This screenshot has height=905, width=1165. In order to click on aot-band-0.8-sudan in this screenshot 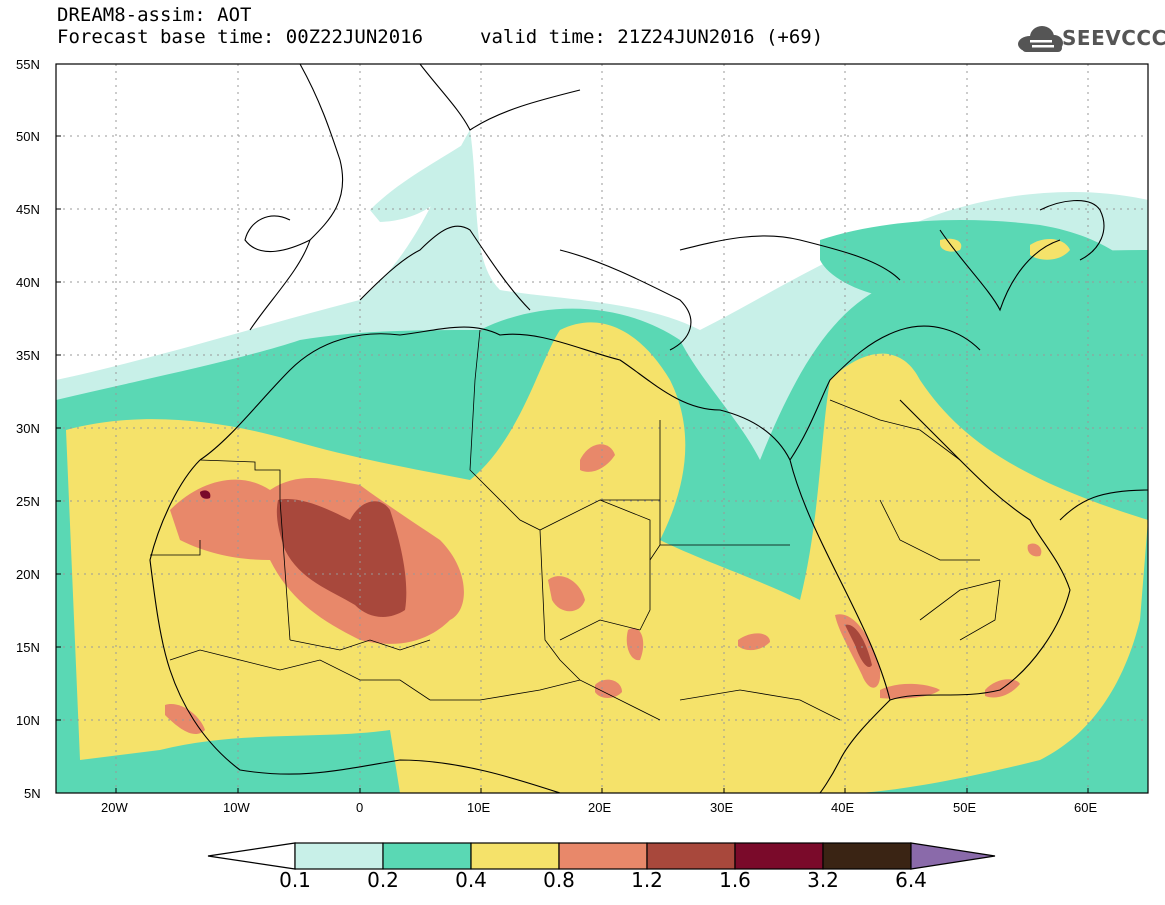, I will do `click(635, 644)`.